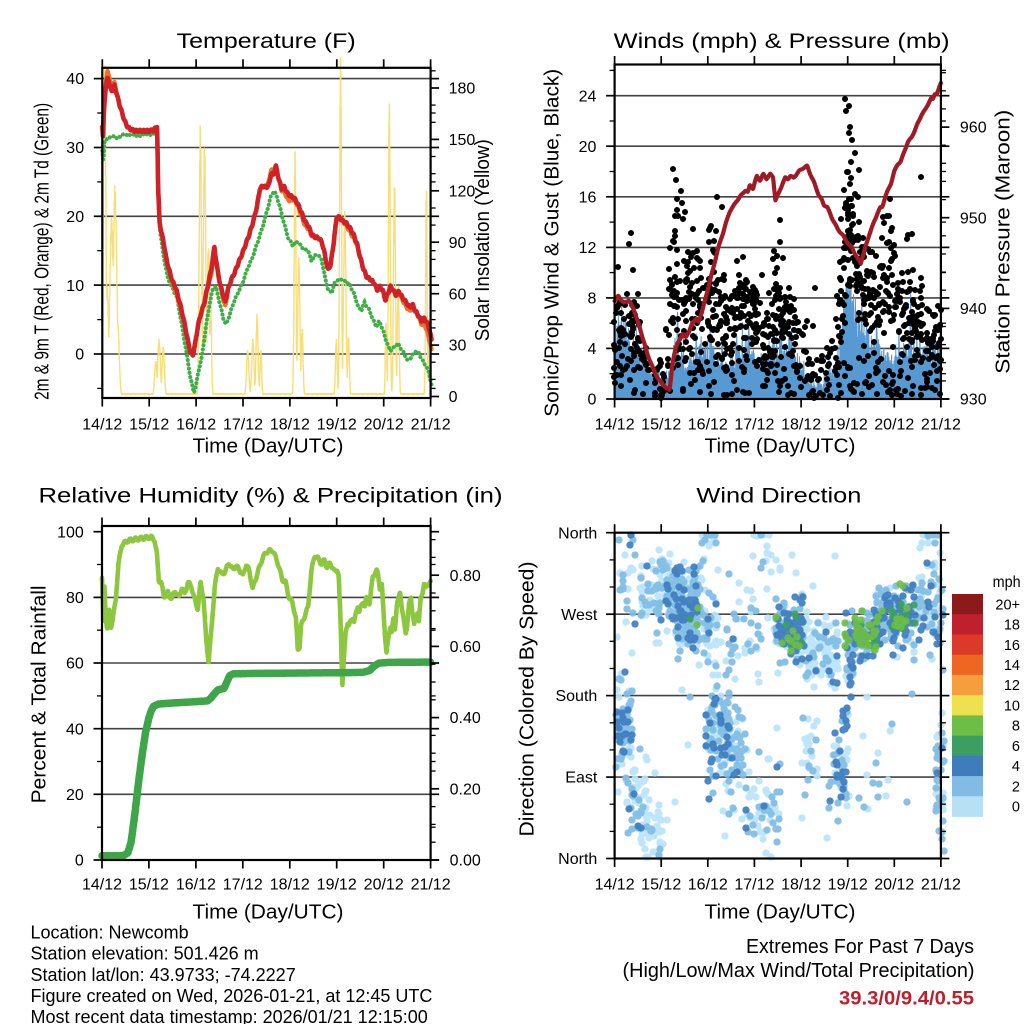 This screenshot has height=1024, width=1024. Describe the element at coordinates (465, 718) in the screenshot. I see `svg-text: 0.40` at that location.